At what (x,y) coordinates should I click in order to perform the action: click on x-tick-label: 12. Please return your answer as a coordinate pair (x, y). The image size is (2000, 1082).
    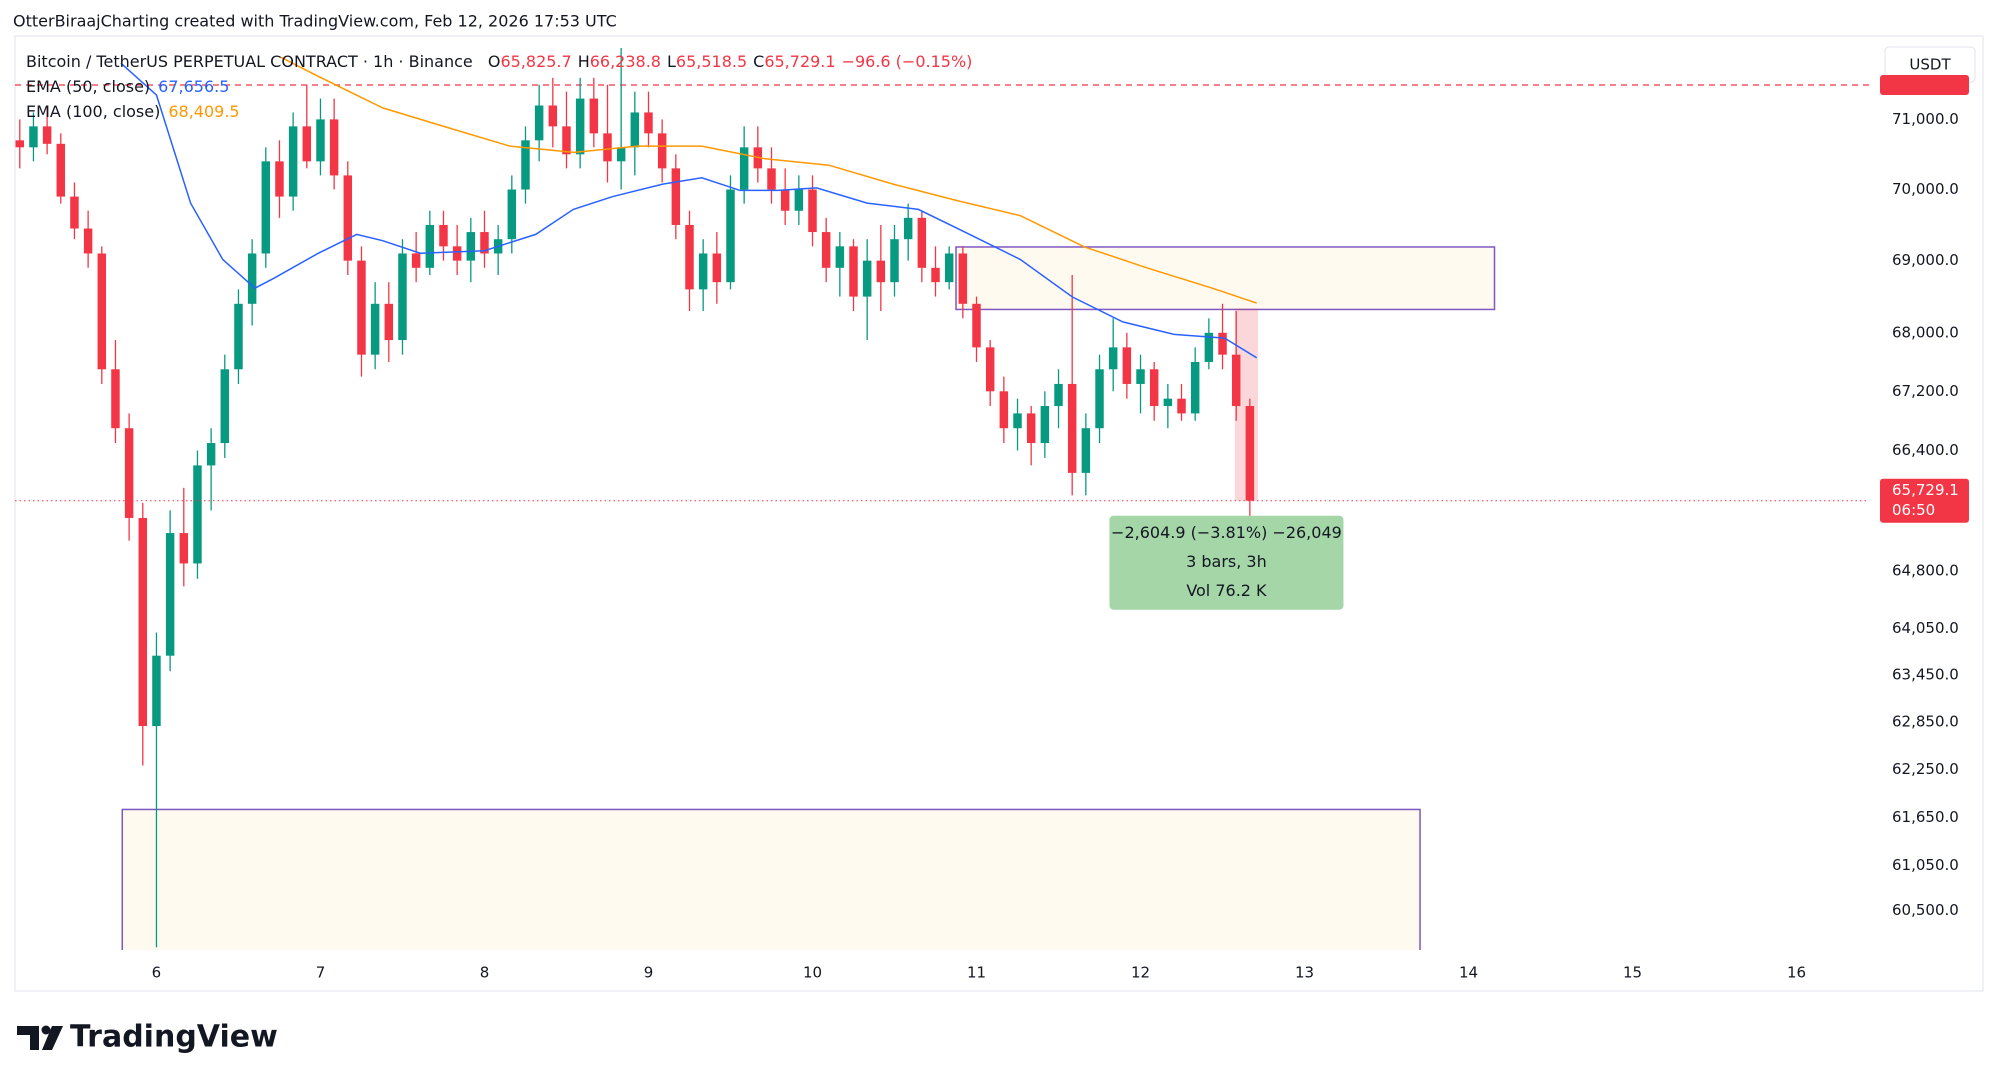
    Looking at the image, I should click on (1140, 973).